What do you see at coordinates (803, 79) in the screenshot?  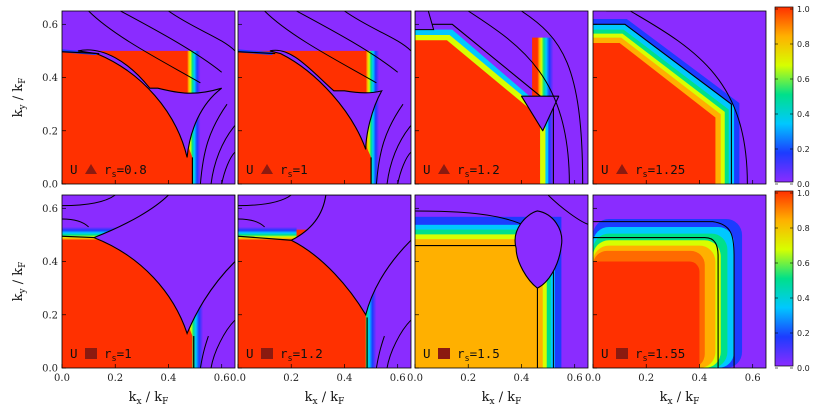 I see `colorbar-tick-label: 0.6` at bounding box center [803, 79].